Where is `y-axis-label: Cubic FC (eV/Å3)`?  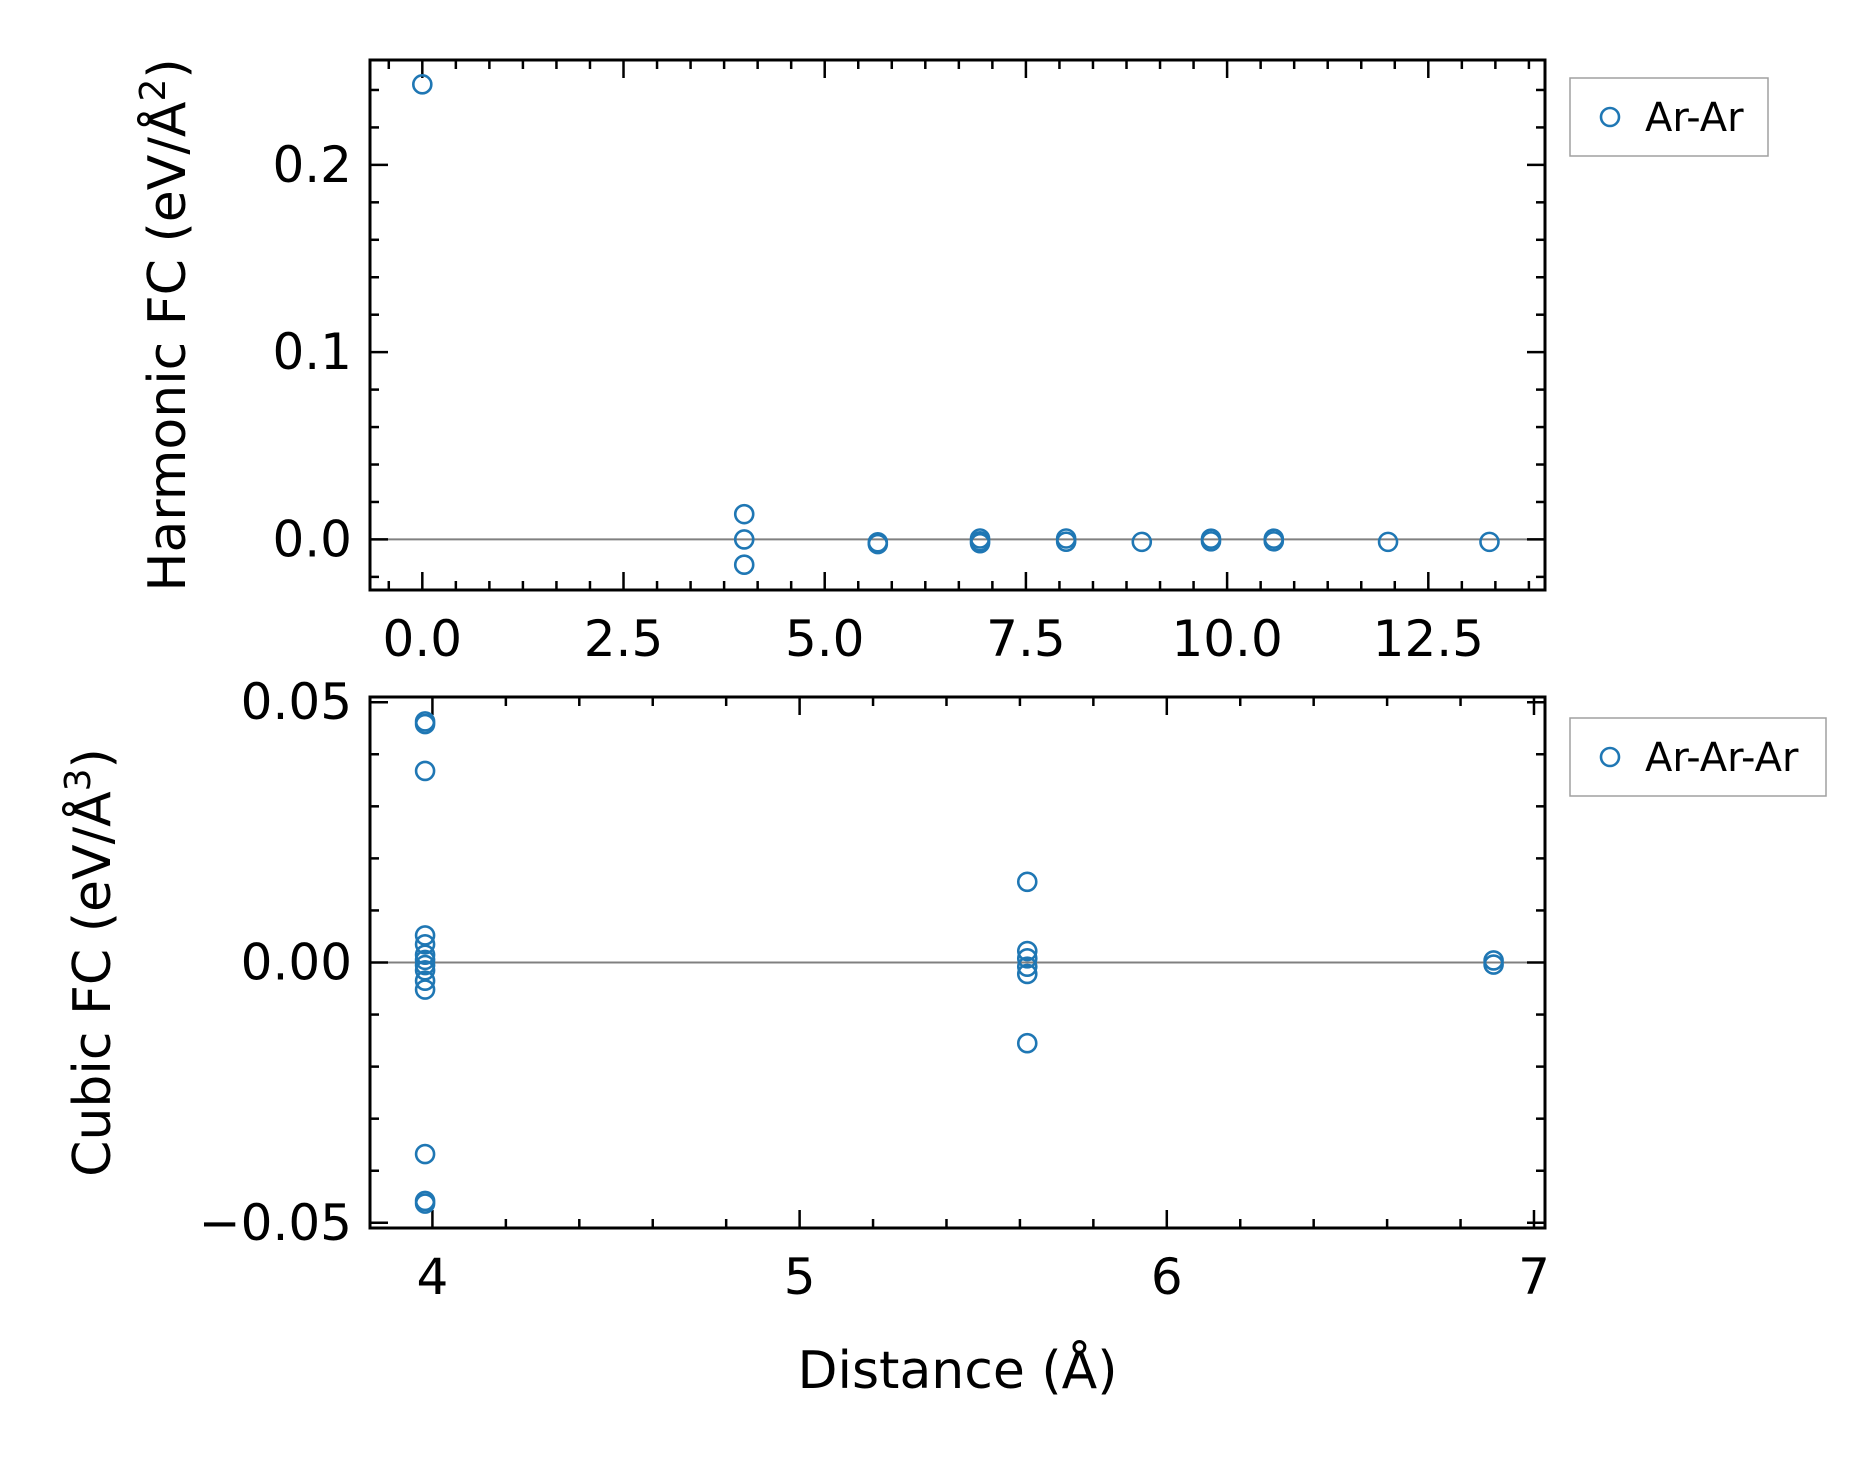
y-axis-label: Cubic FC (eV/Å3) is located at coordinates (90, 962).